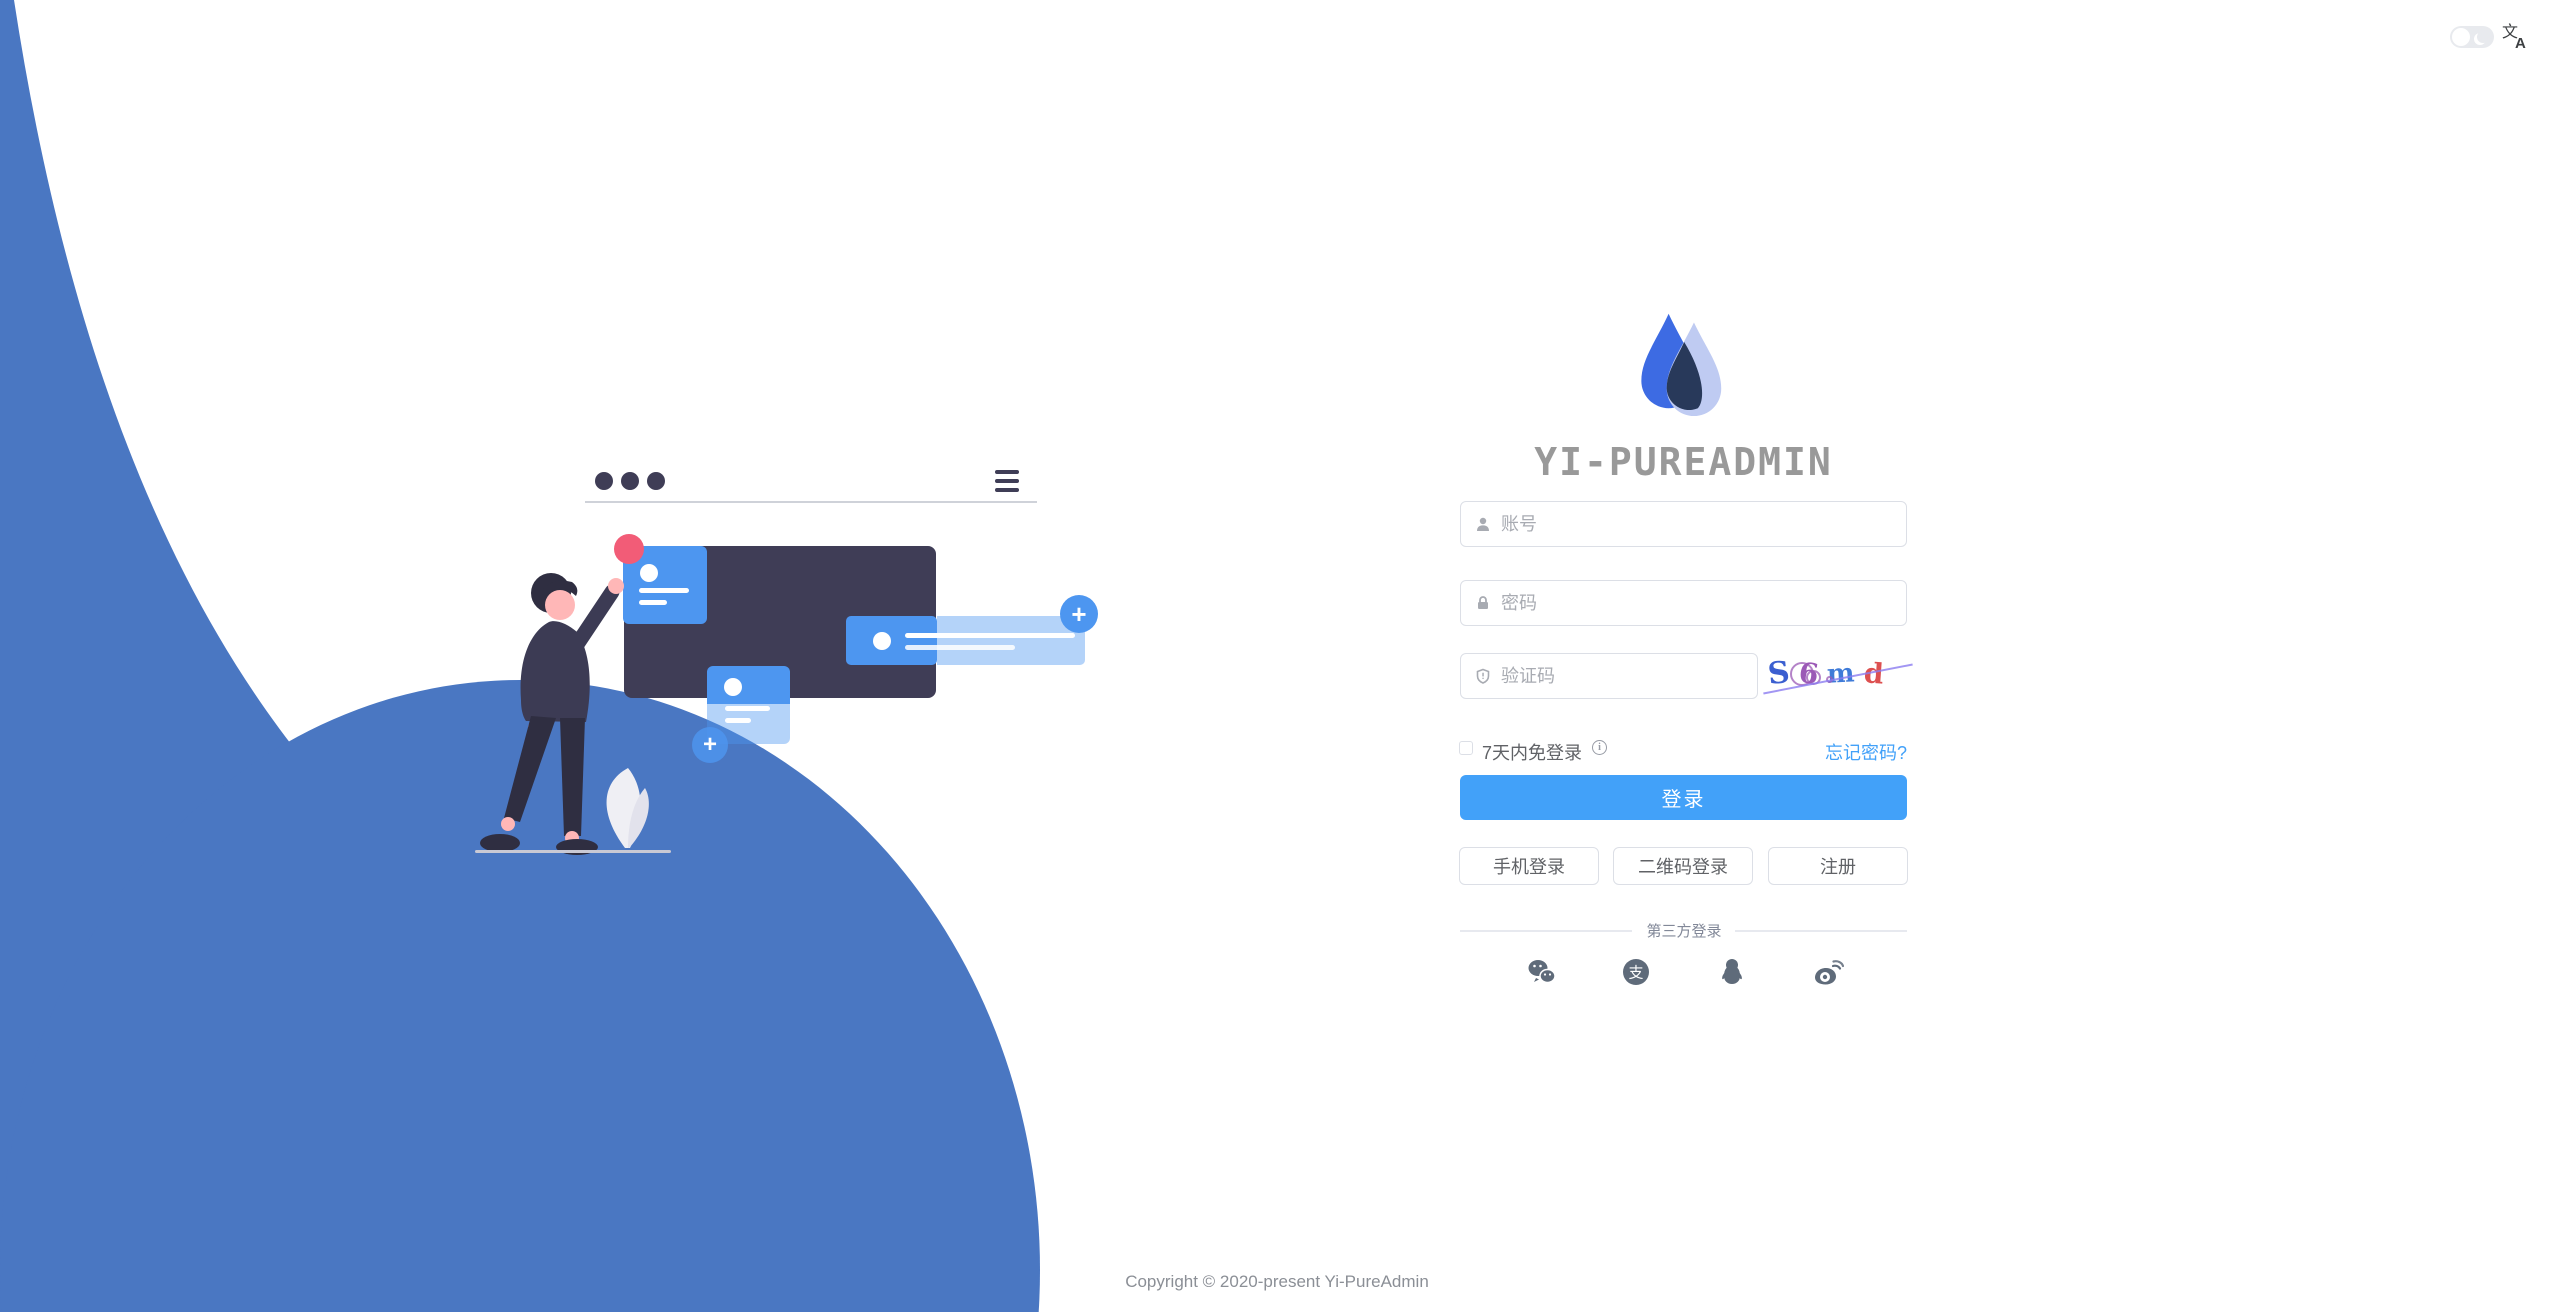 The height and width of the screenshot is (1312, 2554). Describe the element at coordinates (1865, 753) in the screenshot. I see `forgot-password-link: 忘记密码?` at that location.